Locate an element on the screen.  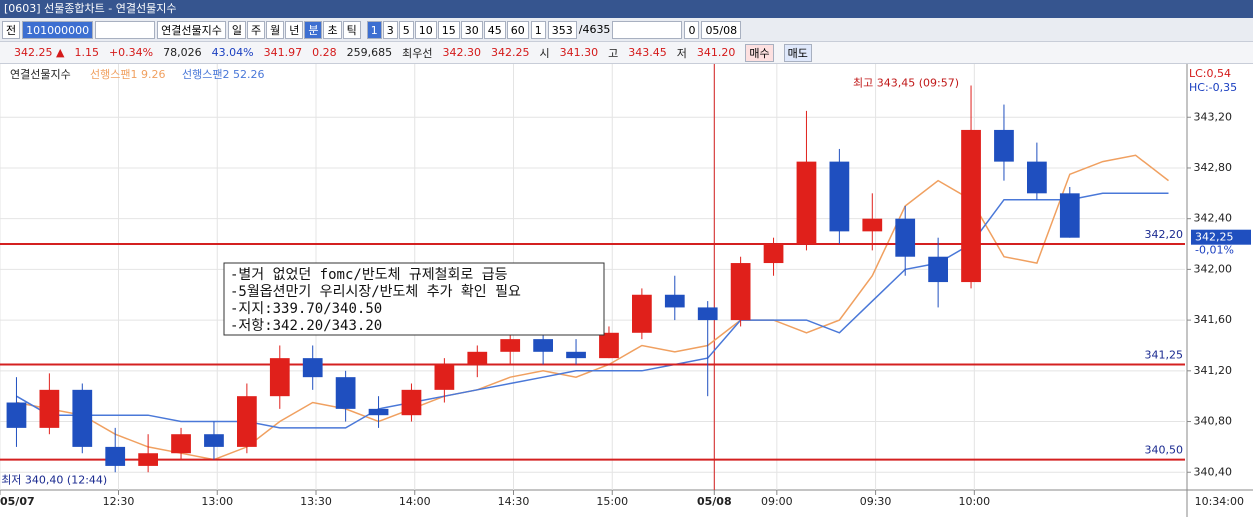
x-tick-label: 05/07 is located at coordinates (17, 501).